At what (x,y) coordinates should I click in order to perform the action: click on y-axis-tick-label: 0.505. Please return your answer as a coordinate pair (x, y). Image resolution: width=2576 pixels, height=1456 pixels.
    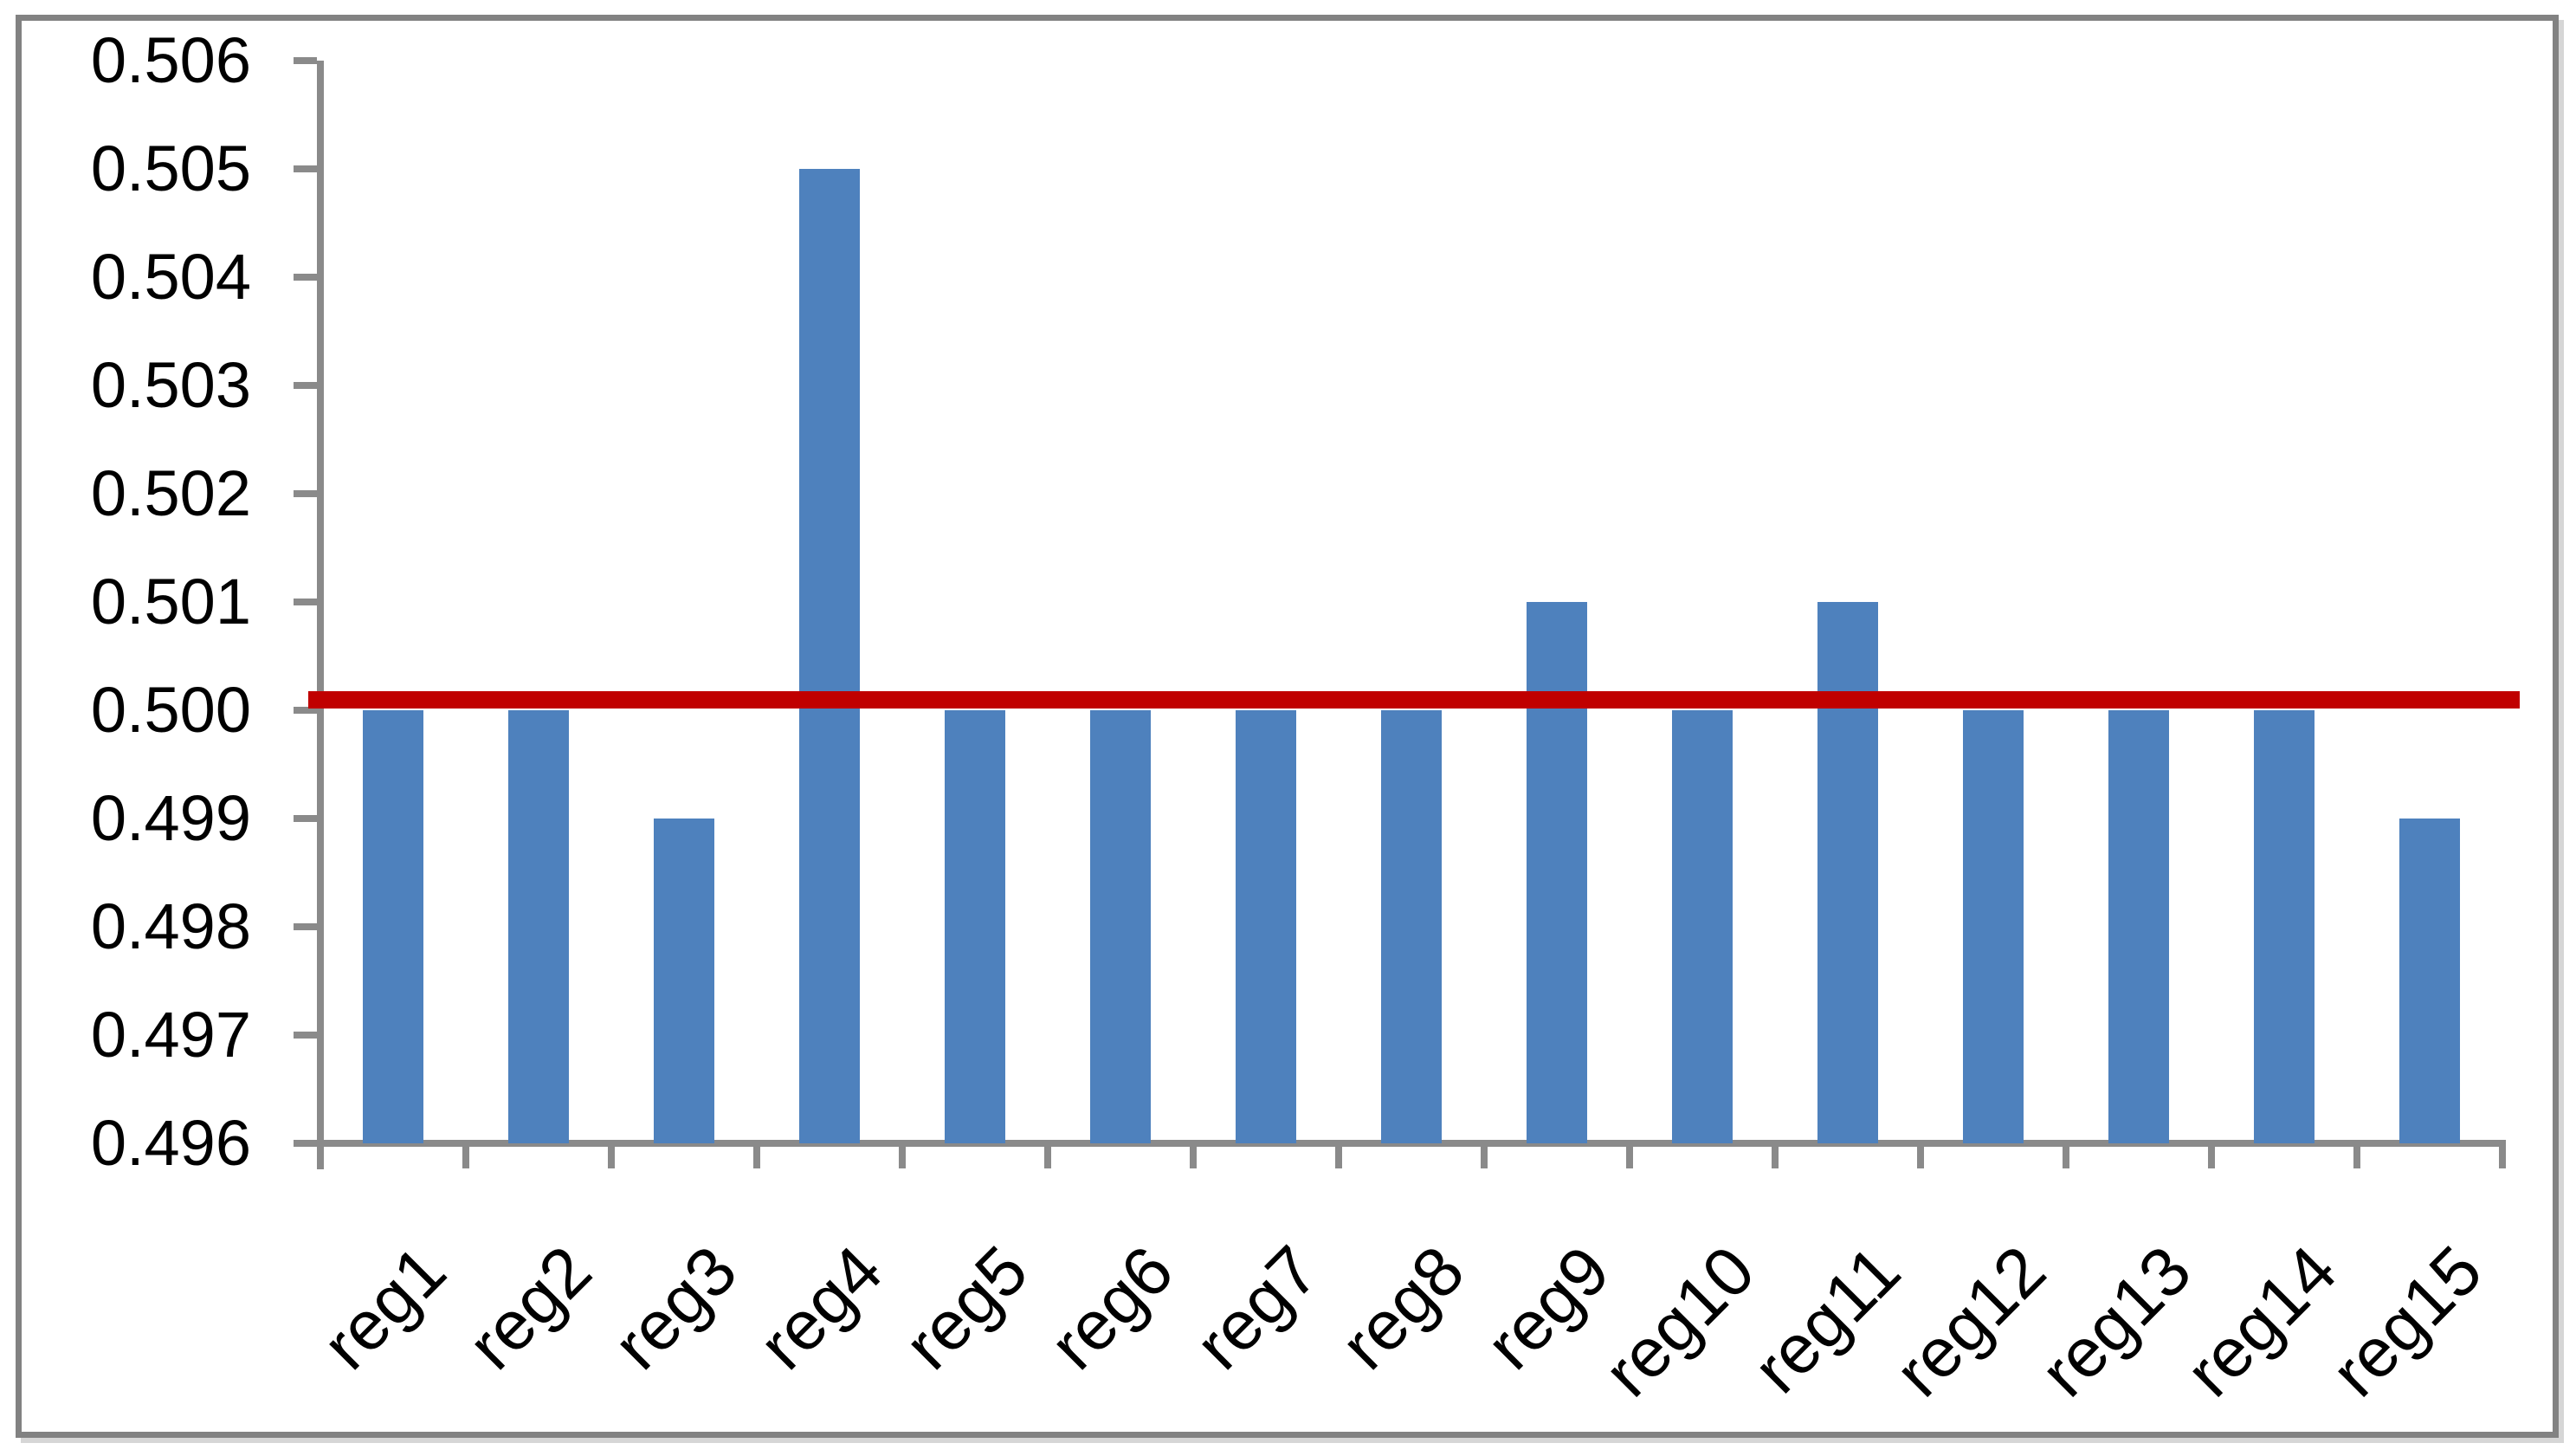
    Looking at the image, I should click on (171, 168).